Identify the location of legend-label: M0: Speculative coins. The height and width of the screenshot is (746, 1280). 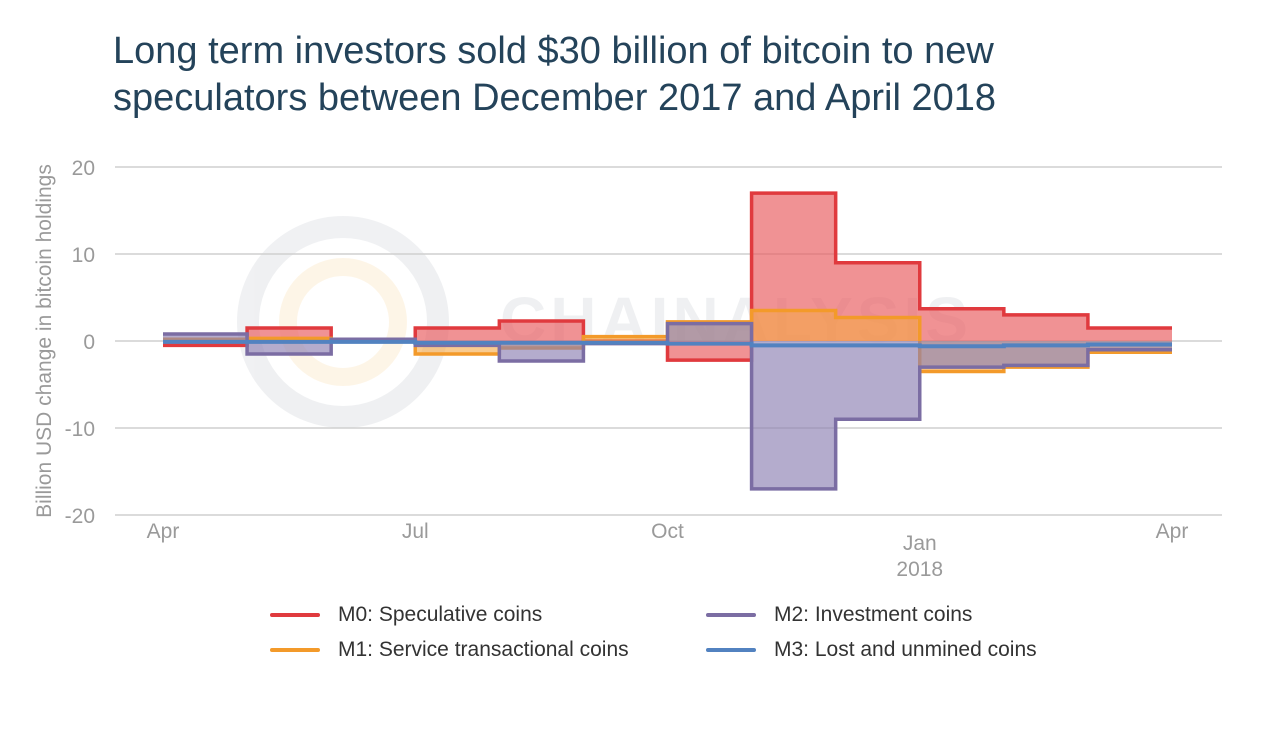
(440, 614).